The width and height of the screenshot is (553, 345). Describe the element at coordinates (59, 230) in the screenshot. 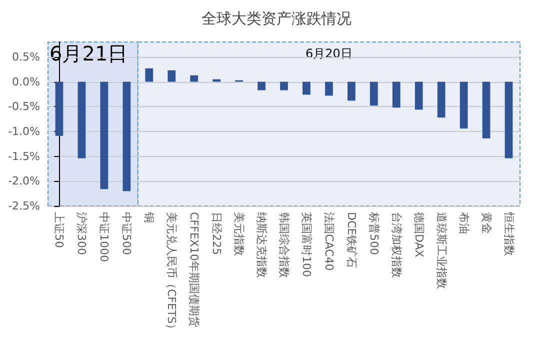

I see `x-tick-label: 上证50` at that location.